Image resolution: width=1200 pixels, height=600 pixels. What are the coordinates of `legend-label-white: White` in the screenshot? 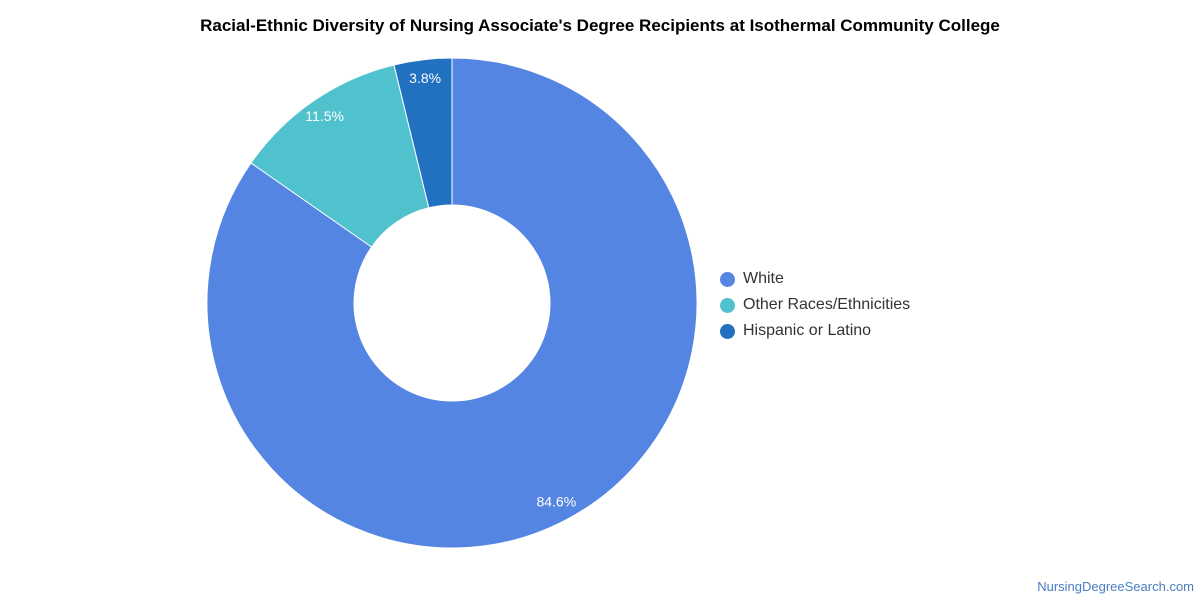 It's located at (763, 278).